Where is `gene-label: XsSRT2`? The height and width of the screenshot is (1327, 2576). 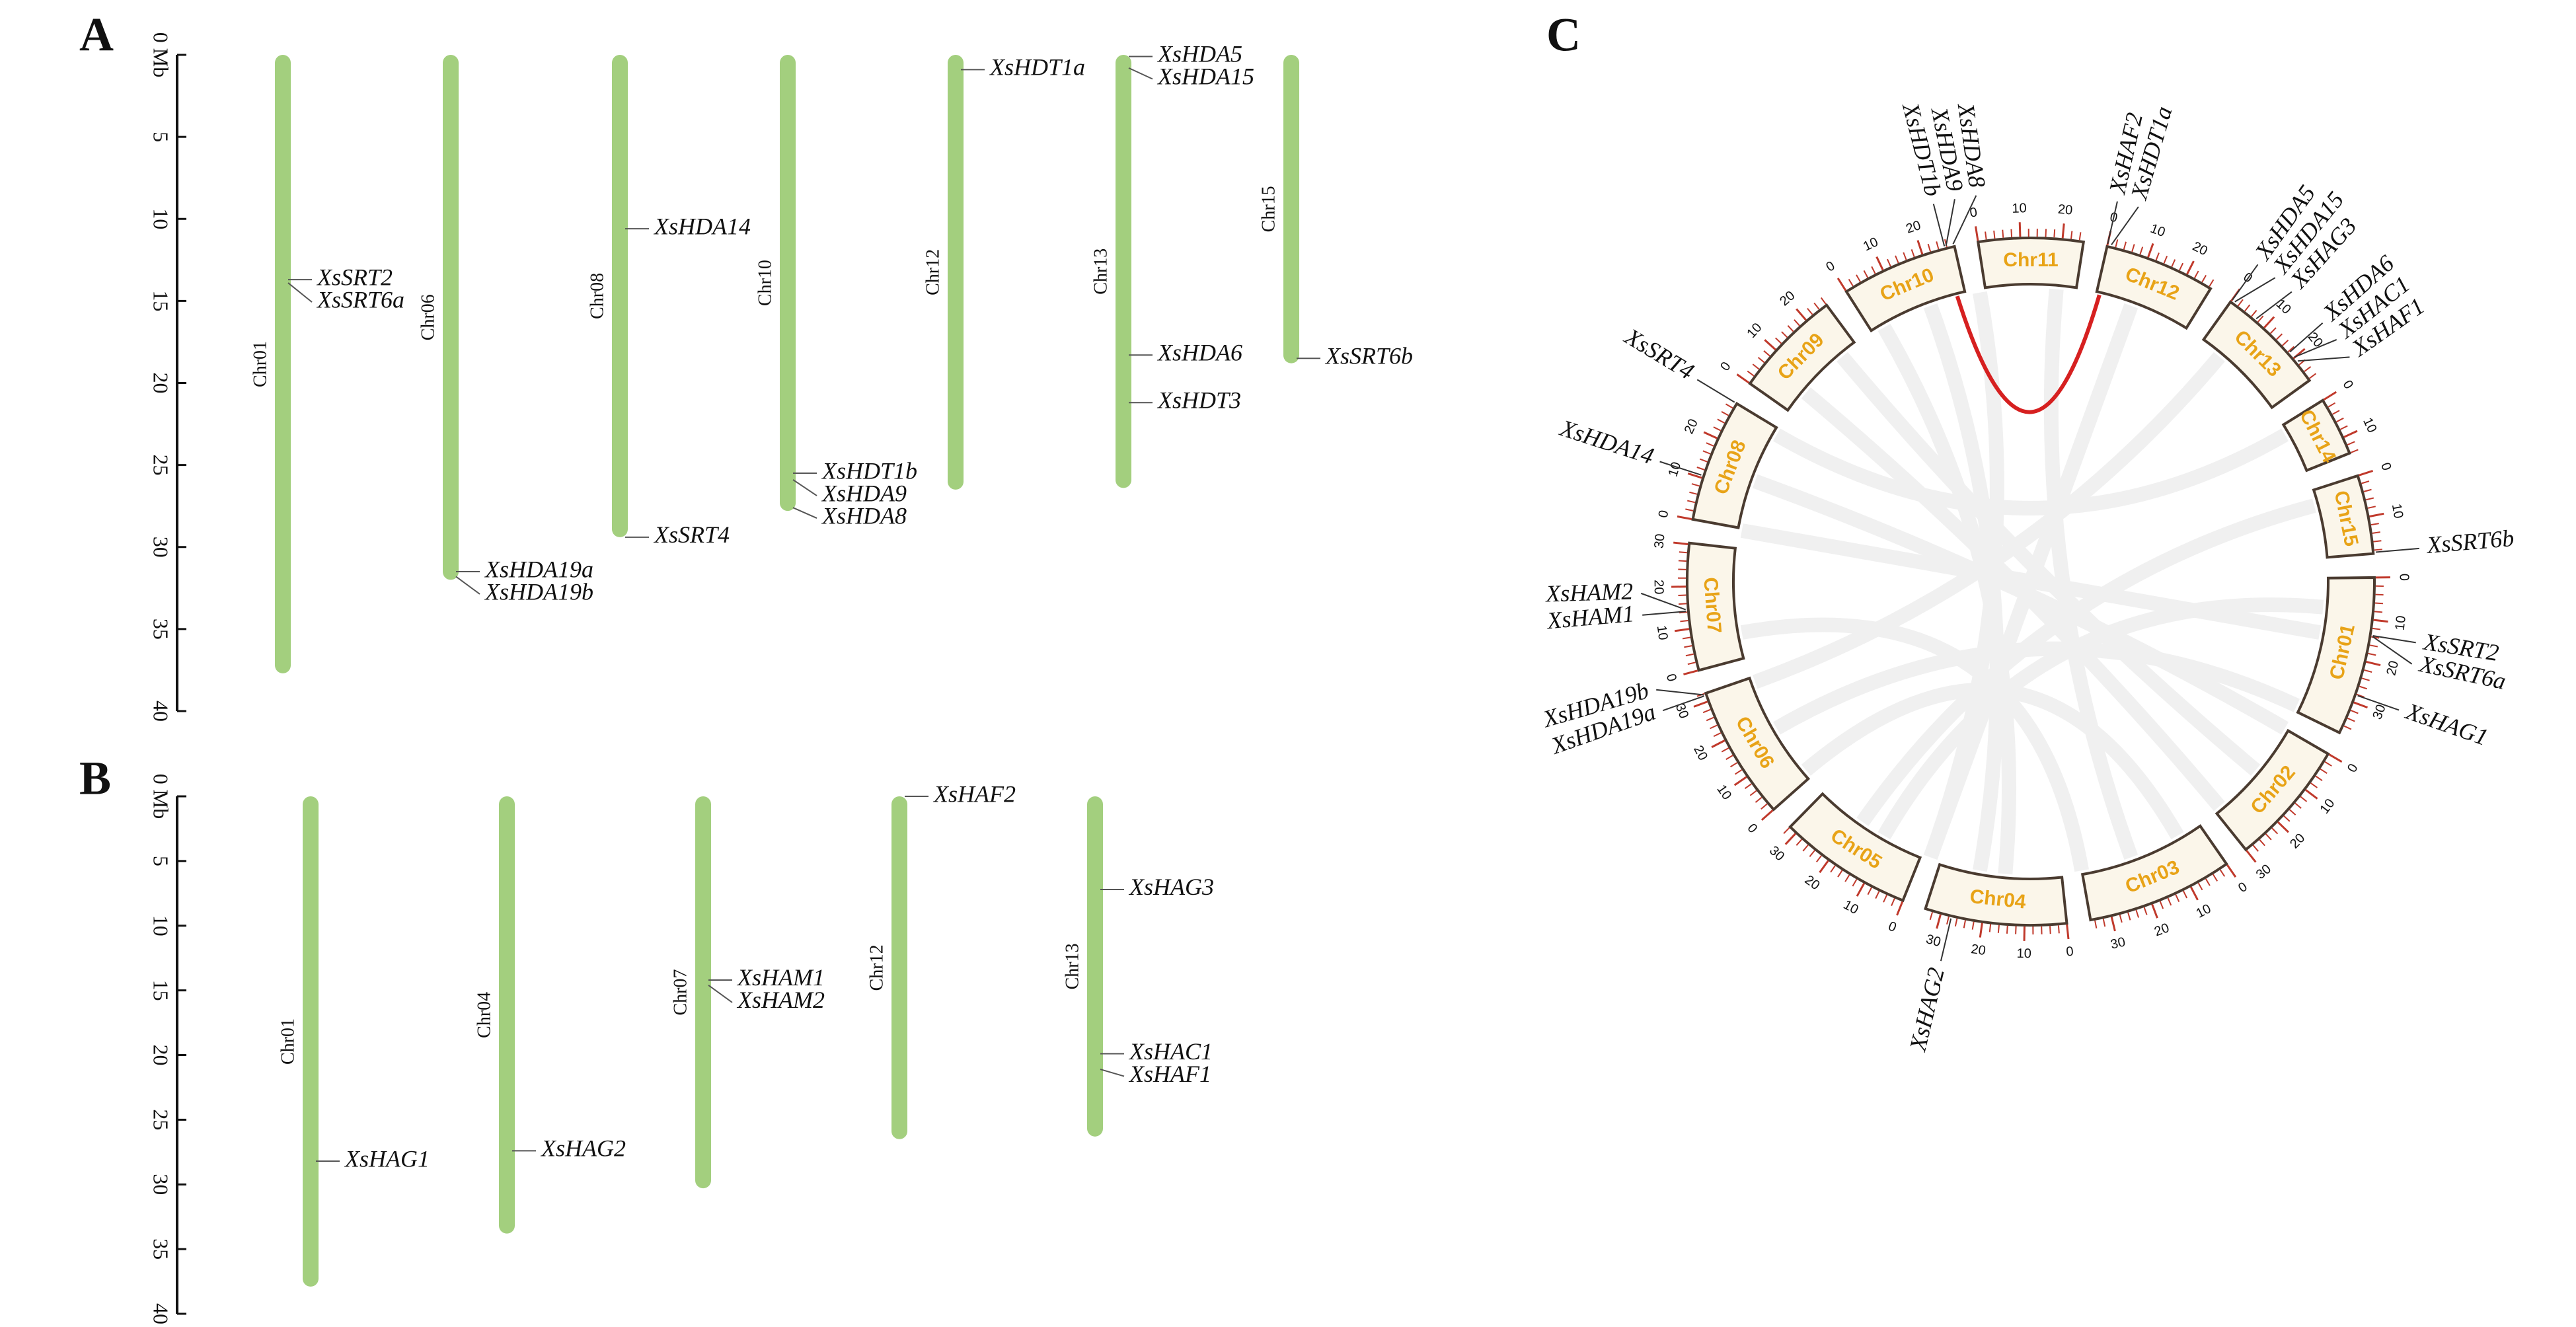 gene-label: XsSRT2 is located at coordinates (354, 277).